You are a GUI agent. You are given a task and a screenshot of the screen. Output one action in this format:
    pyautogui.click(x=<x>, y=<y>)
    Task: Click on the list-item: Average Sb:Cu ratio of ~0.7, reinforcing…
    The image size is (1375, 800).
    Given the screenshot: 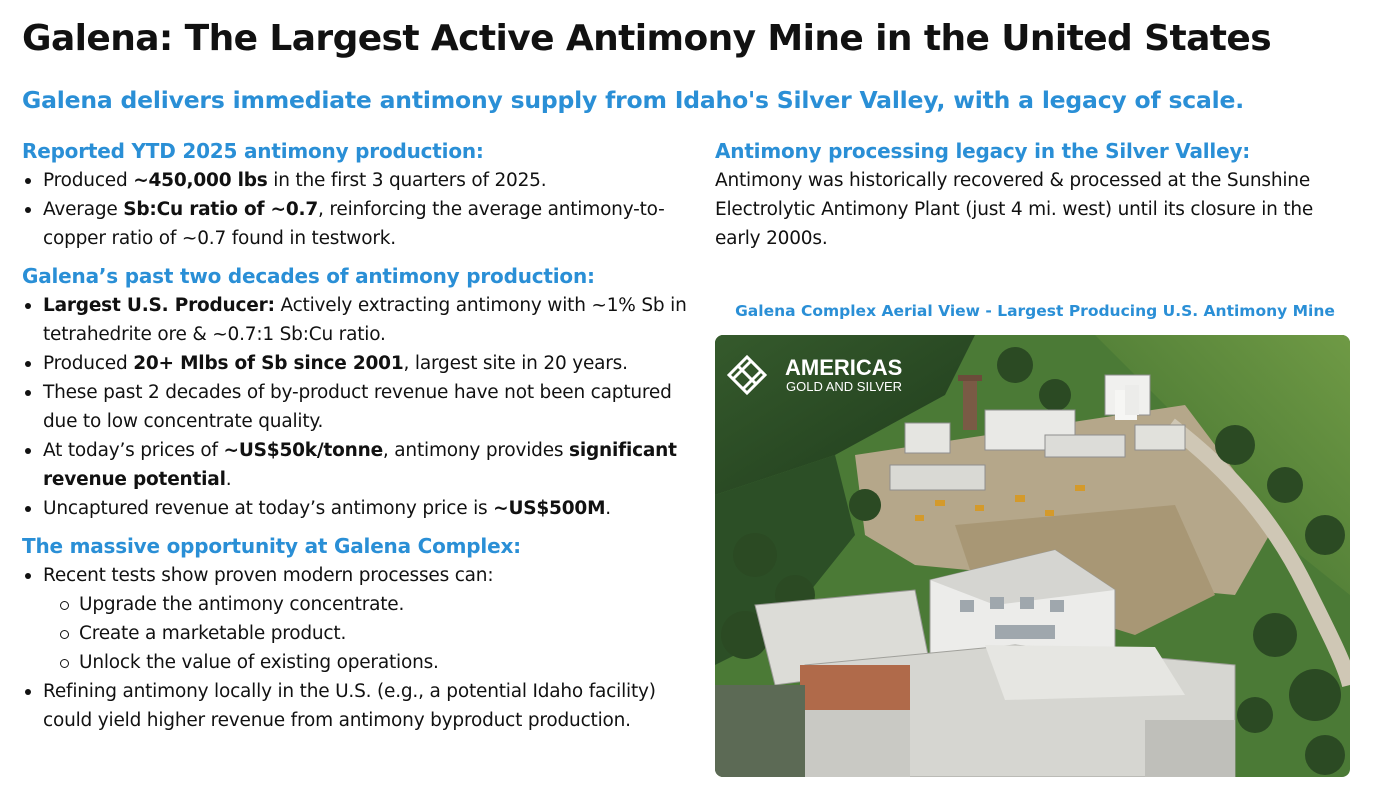 What is the action you would take?
    pyautogui.click(x=362, y=224)
    